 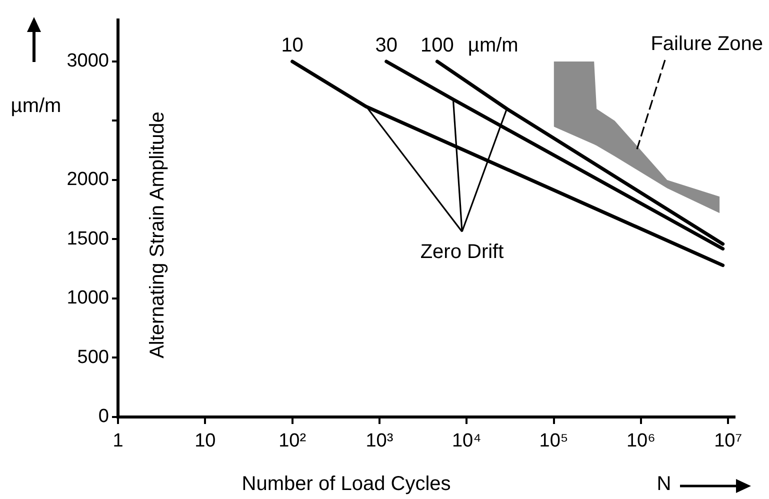 What do you see at coordinates (380, 441) in the screenshot?
I see `x-tick-label: 10³` at bounding box center [380, 441].